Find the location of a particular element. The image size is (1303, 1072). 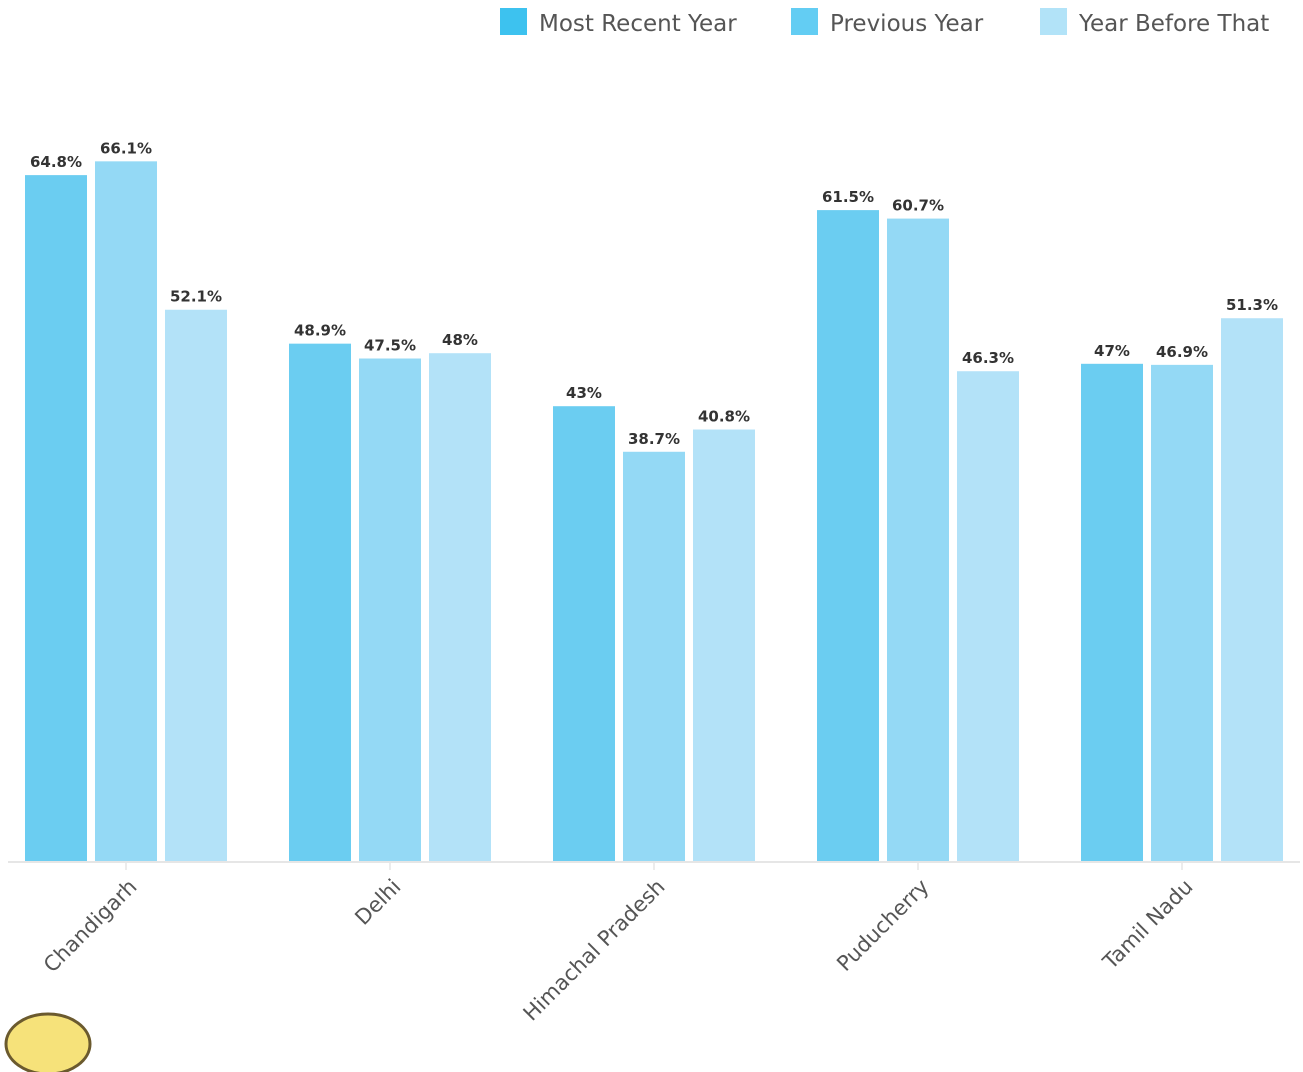

value-label-tamil-nadu-most-recent-year: 47% is located at coordinates (1112, 351).